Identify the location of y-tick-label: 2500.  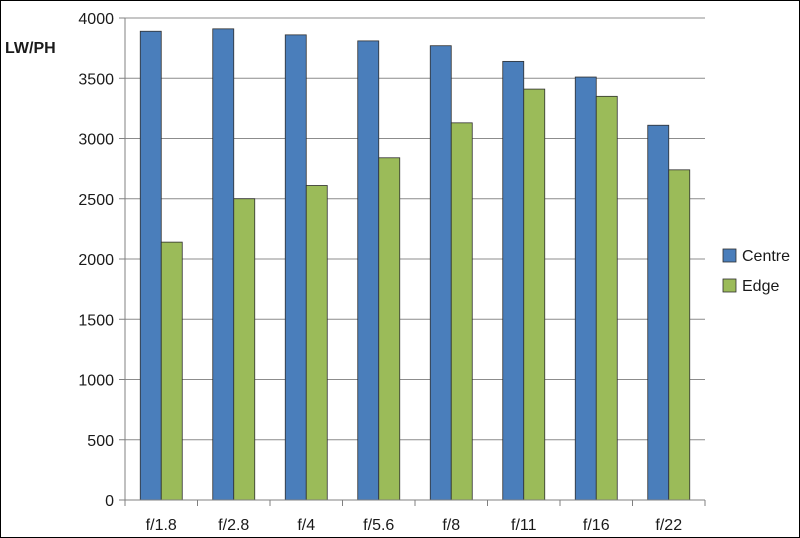
(96, 200).